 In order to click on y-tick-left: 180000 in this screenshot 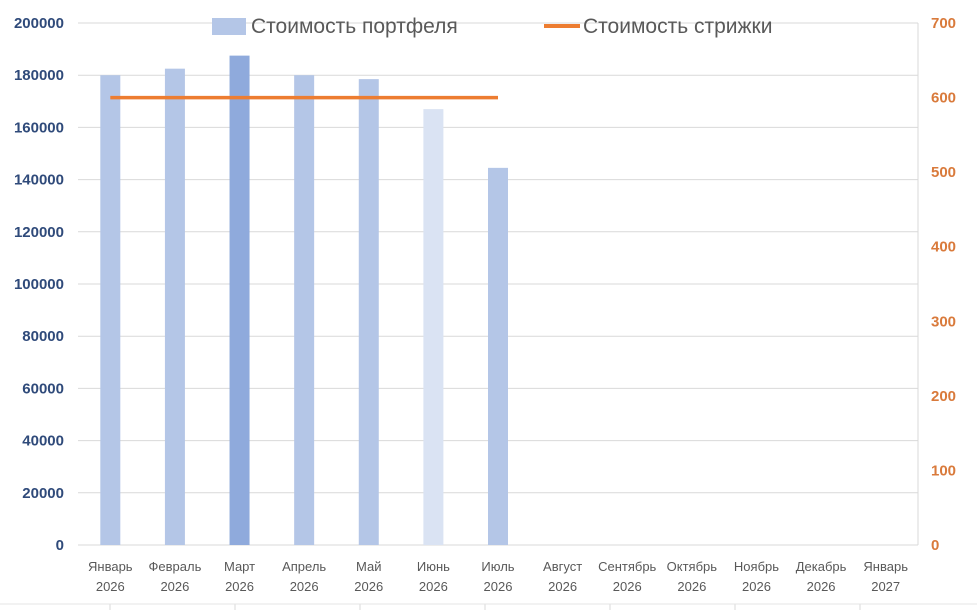, I will do `click(39, 75)`.